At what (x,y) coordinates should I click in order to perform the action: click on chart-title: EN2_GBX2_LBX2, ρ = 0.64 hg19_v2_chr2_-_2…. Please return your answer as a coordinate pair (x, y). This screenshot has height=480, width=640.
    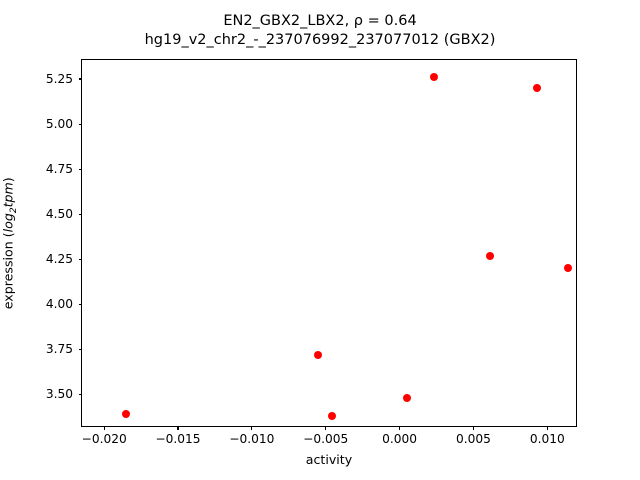
    Looking at the image, I should click on (320, 31).